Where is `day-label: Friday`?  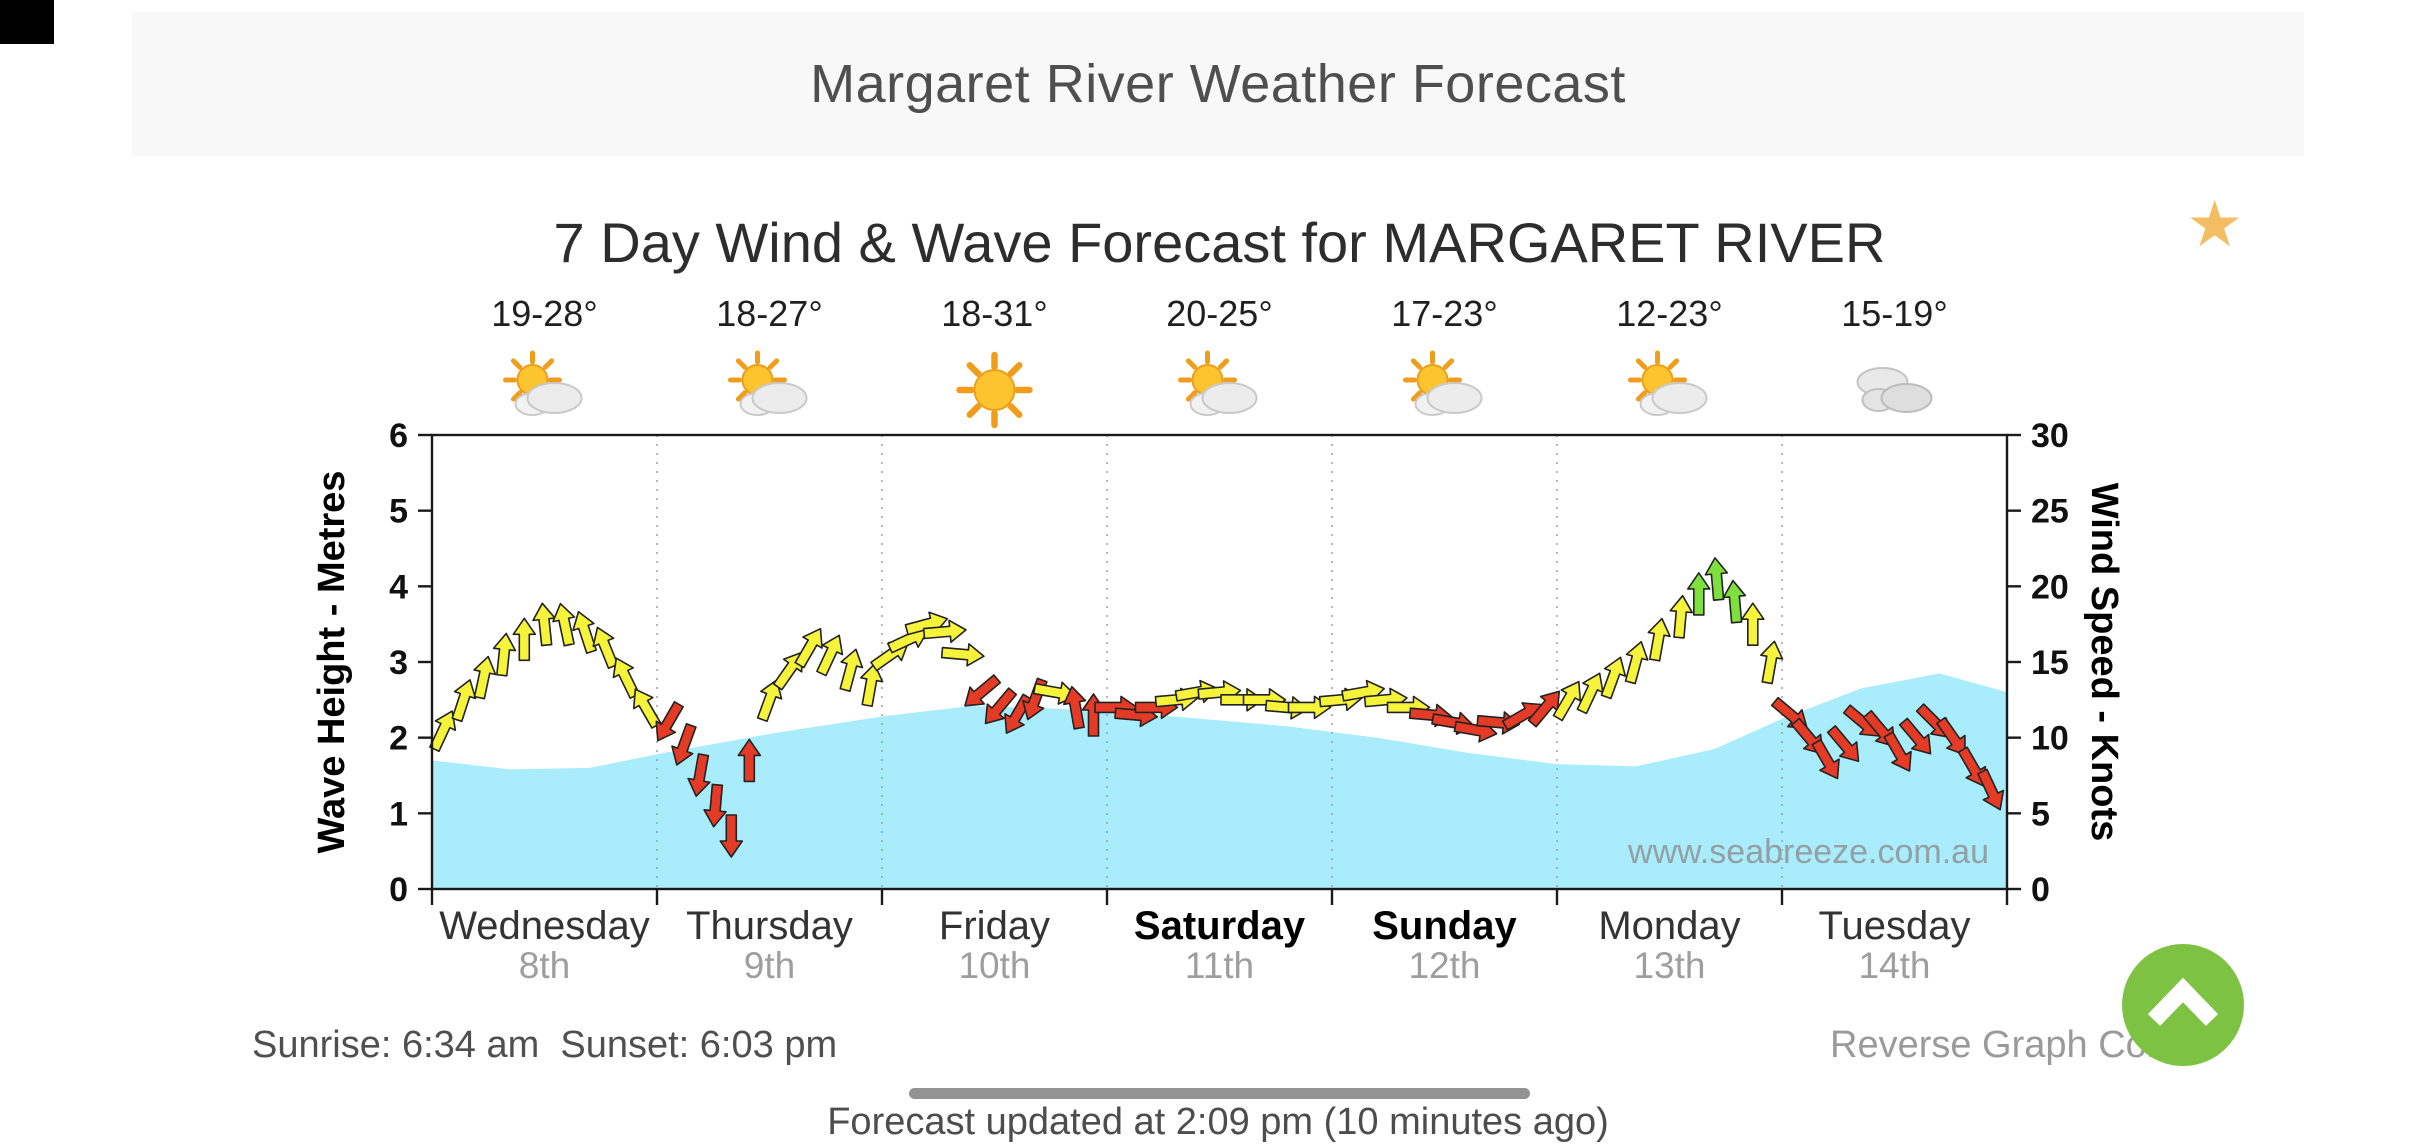
day-label: Friday is located at coordinates (994, 926).